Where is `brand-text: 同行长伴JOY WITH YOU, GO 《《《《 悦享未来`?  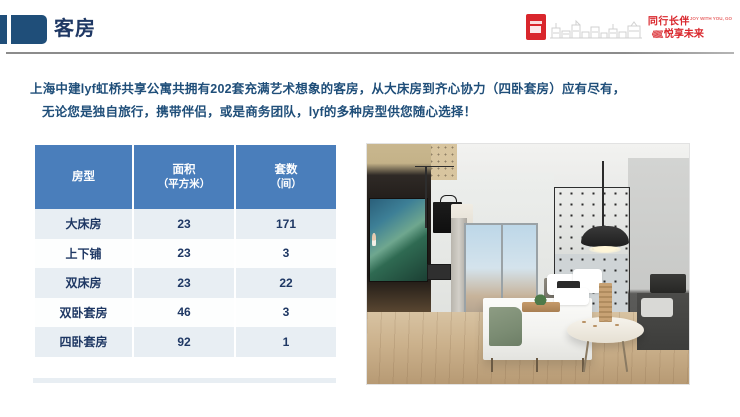 brand-text: 同行长伴JOY WITH YOU, GO 《《《《 悦享未来 is located at coordinates (690, 27).